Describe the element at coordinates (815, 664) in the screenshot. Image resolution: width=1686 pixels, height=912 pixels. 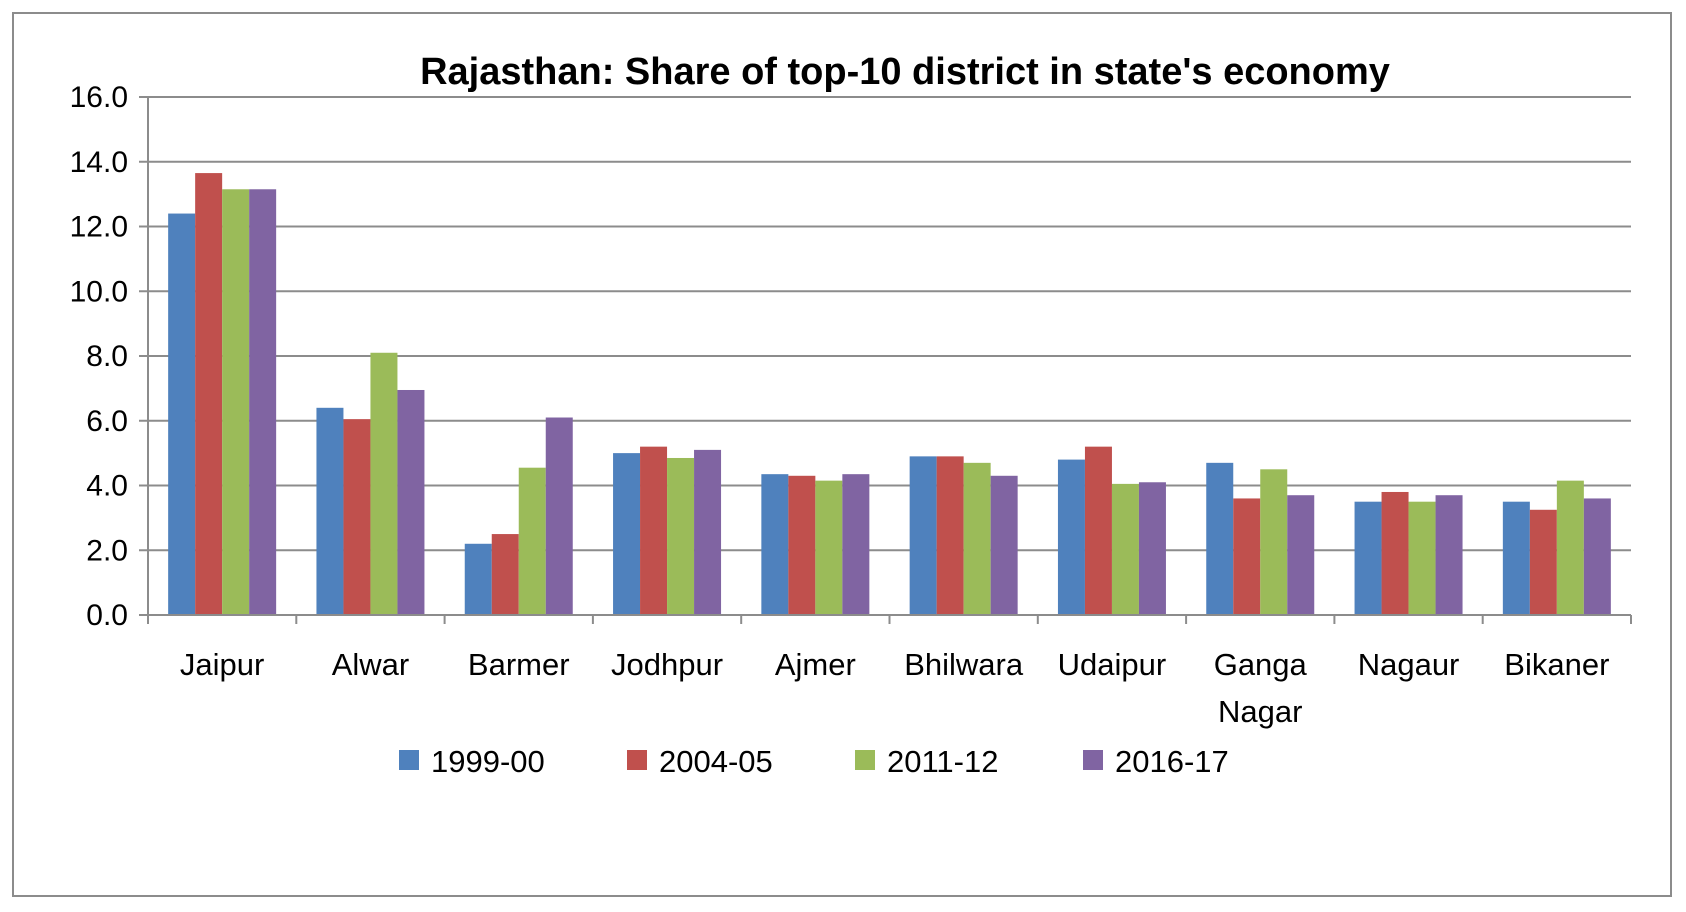
I see `x-tick-label: Ajmer` at that location.